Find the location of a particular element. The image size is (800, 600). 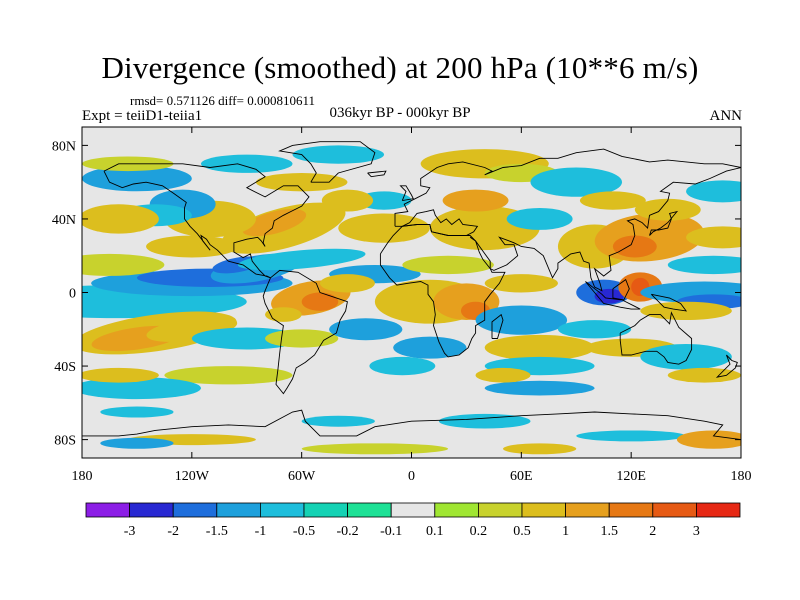

colorbar-label: -2 is located at coordinates (173, 531).